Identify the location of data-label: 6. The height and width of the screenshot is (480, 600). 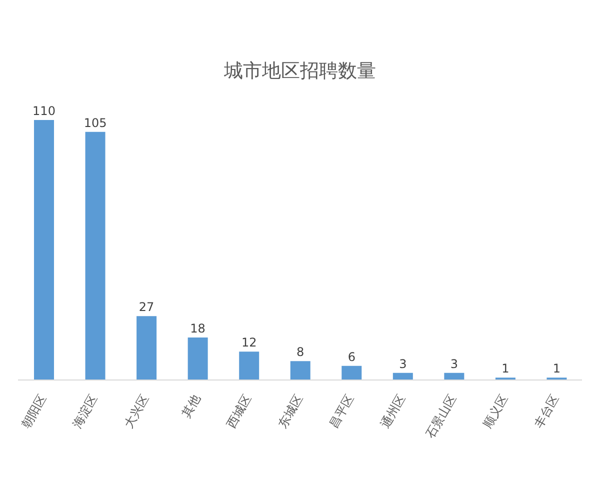
(352, 357).